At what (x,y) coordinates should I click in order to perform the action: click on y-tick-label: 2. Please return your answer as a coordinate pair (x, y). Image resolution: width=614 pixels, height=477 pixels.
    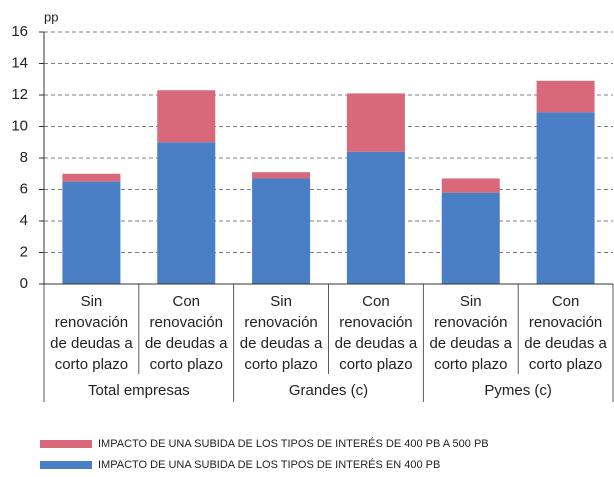
    Looking at the image, I should click on (24, 251).